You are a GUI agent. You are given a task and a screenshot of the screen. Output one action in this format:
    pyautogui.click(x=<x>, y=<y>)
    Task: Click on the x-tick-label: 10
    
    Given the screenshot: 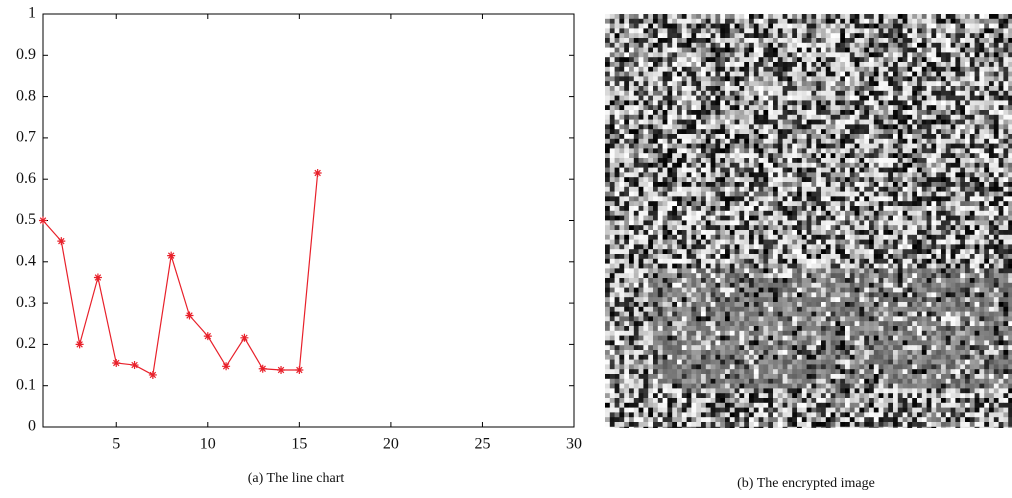 What is the action you would take?
    pyautogui.click(x=208, y=444)
    